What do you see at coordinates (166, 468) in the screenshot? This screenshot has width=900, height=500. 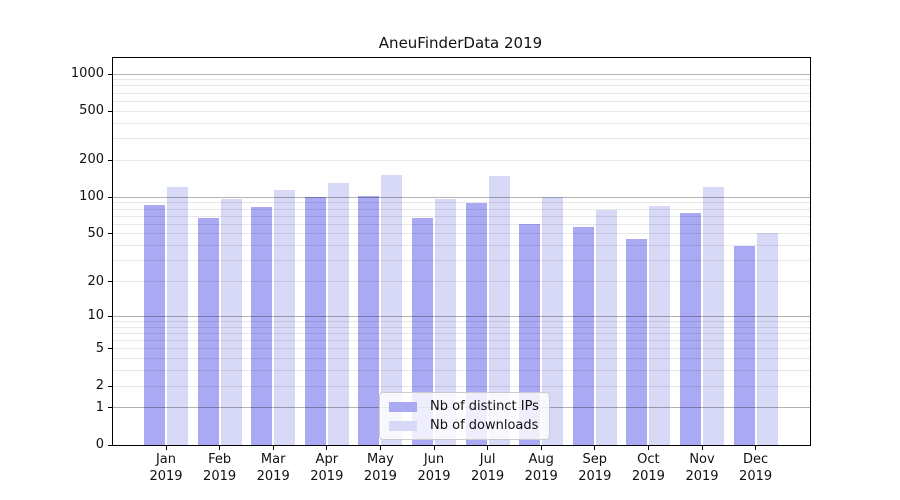 I see `x-tick-label-jan: Jan 2019` at bounding box center [166, 468].